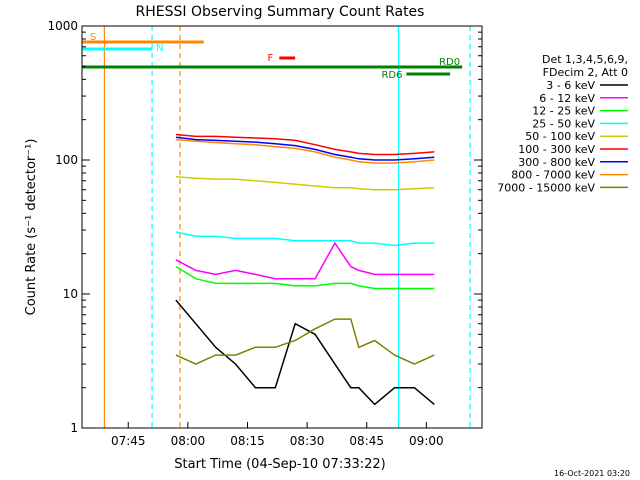  What do you see at coordinates (556, 149) in the screenshot?
I see `legend-label-5: 100 - 300 keV` at bounding box center [556, 149].